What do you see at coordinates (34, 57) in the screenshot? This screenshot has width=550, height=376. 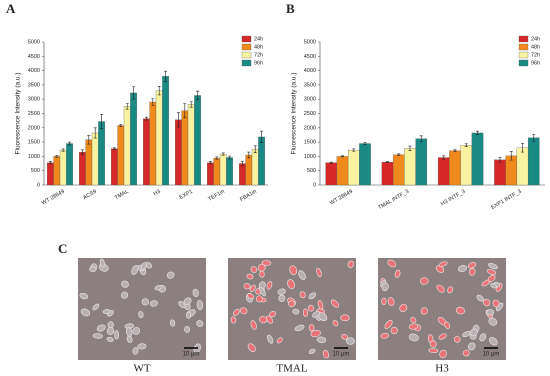 I see `y-tick-label: 4500` at bounding box center [34, 57].